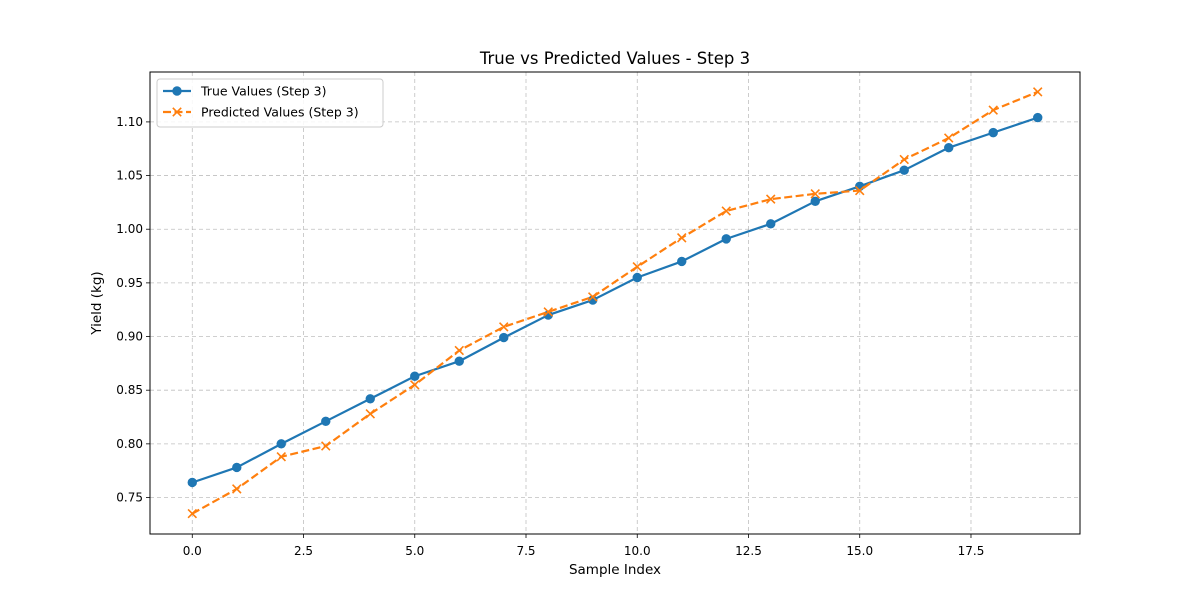 This screenshot has width=1200, height=600. What do you see at coordinates (414, 551) in the screenshot?
I see `x-tick-label: 5.0` at bounding box center [414, 551].